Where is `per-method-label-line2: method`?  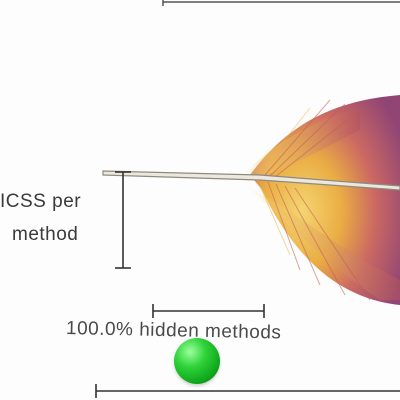
per-method-label-line2: method is located at coordinates (45, 234).